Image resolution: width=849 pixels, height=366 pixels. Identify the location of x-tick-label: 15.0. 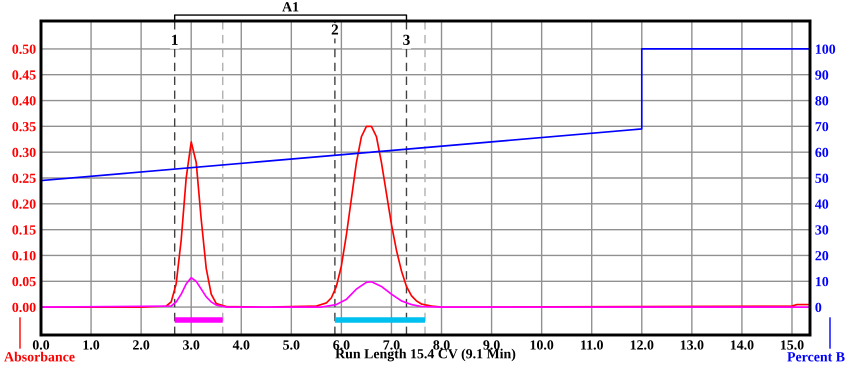
(792, 345).